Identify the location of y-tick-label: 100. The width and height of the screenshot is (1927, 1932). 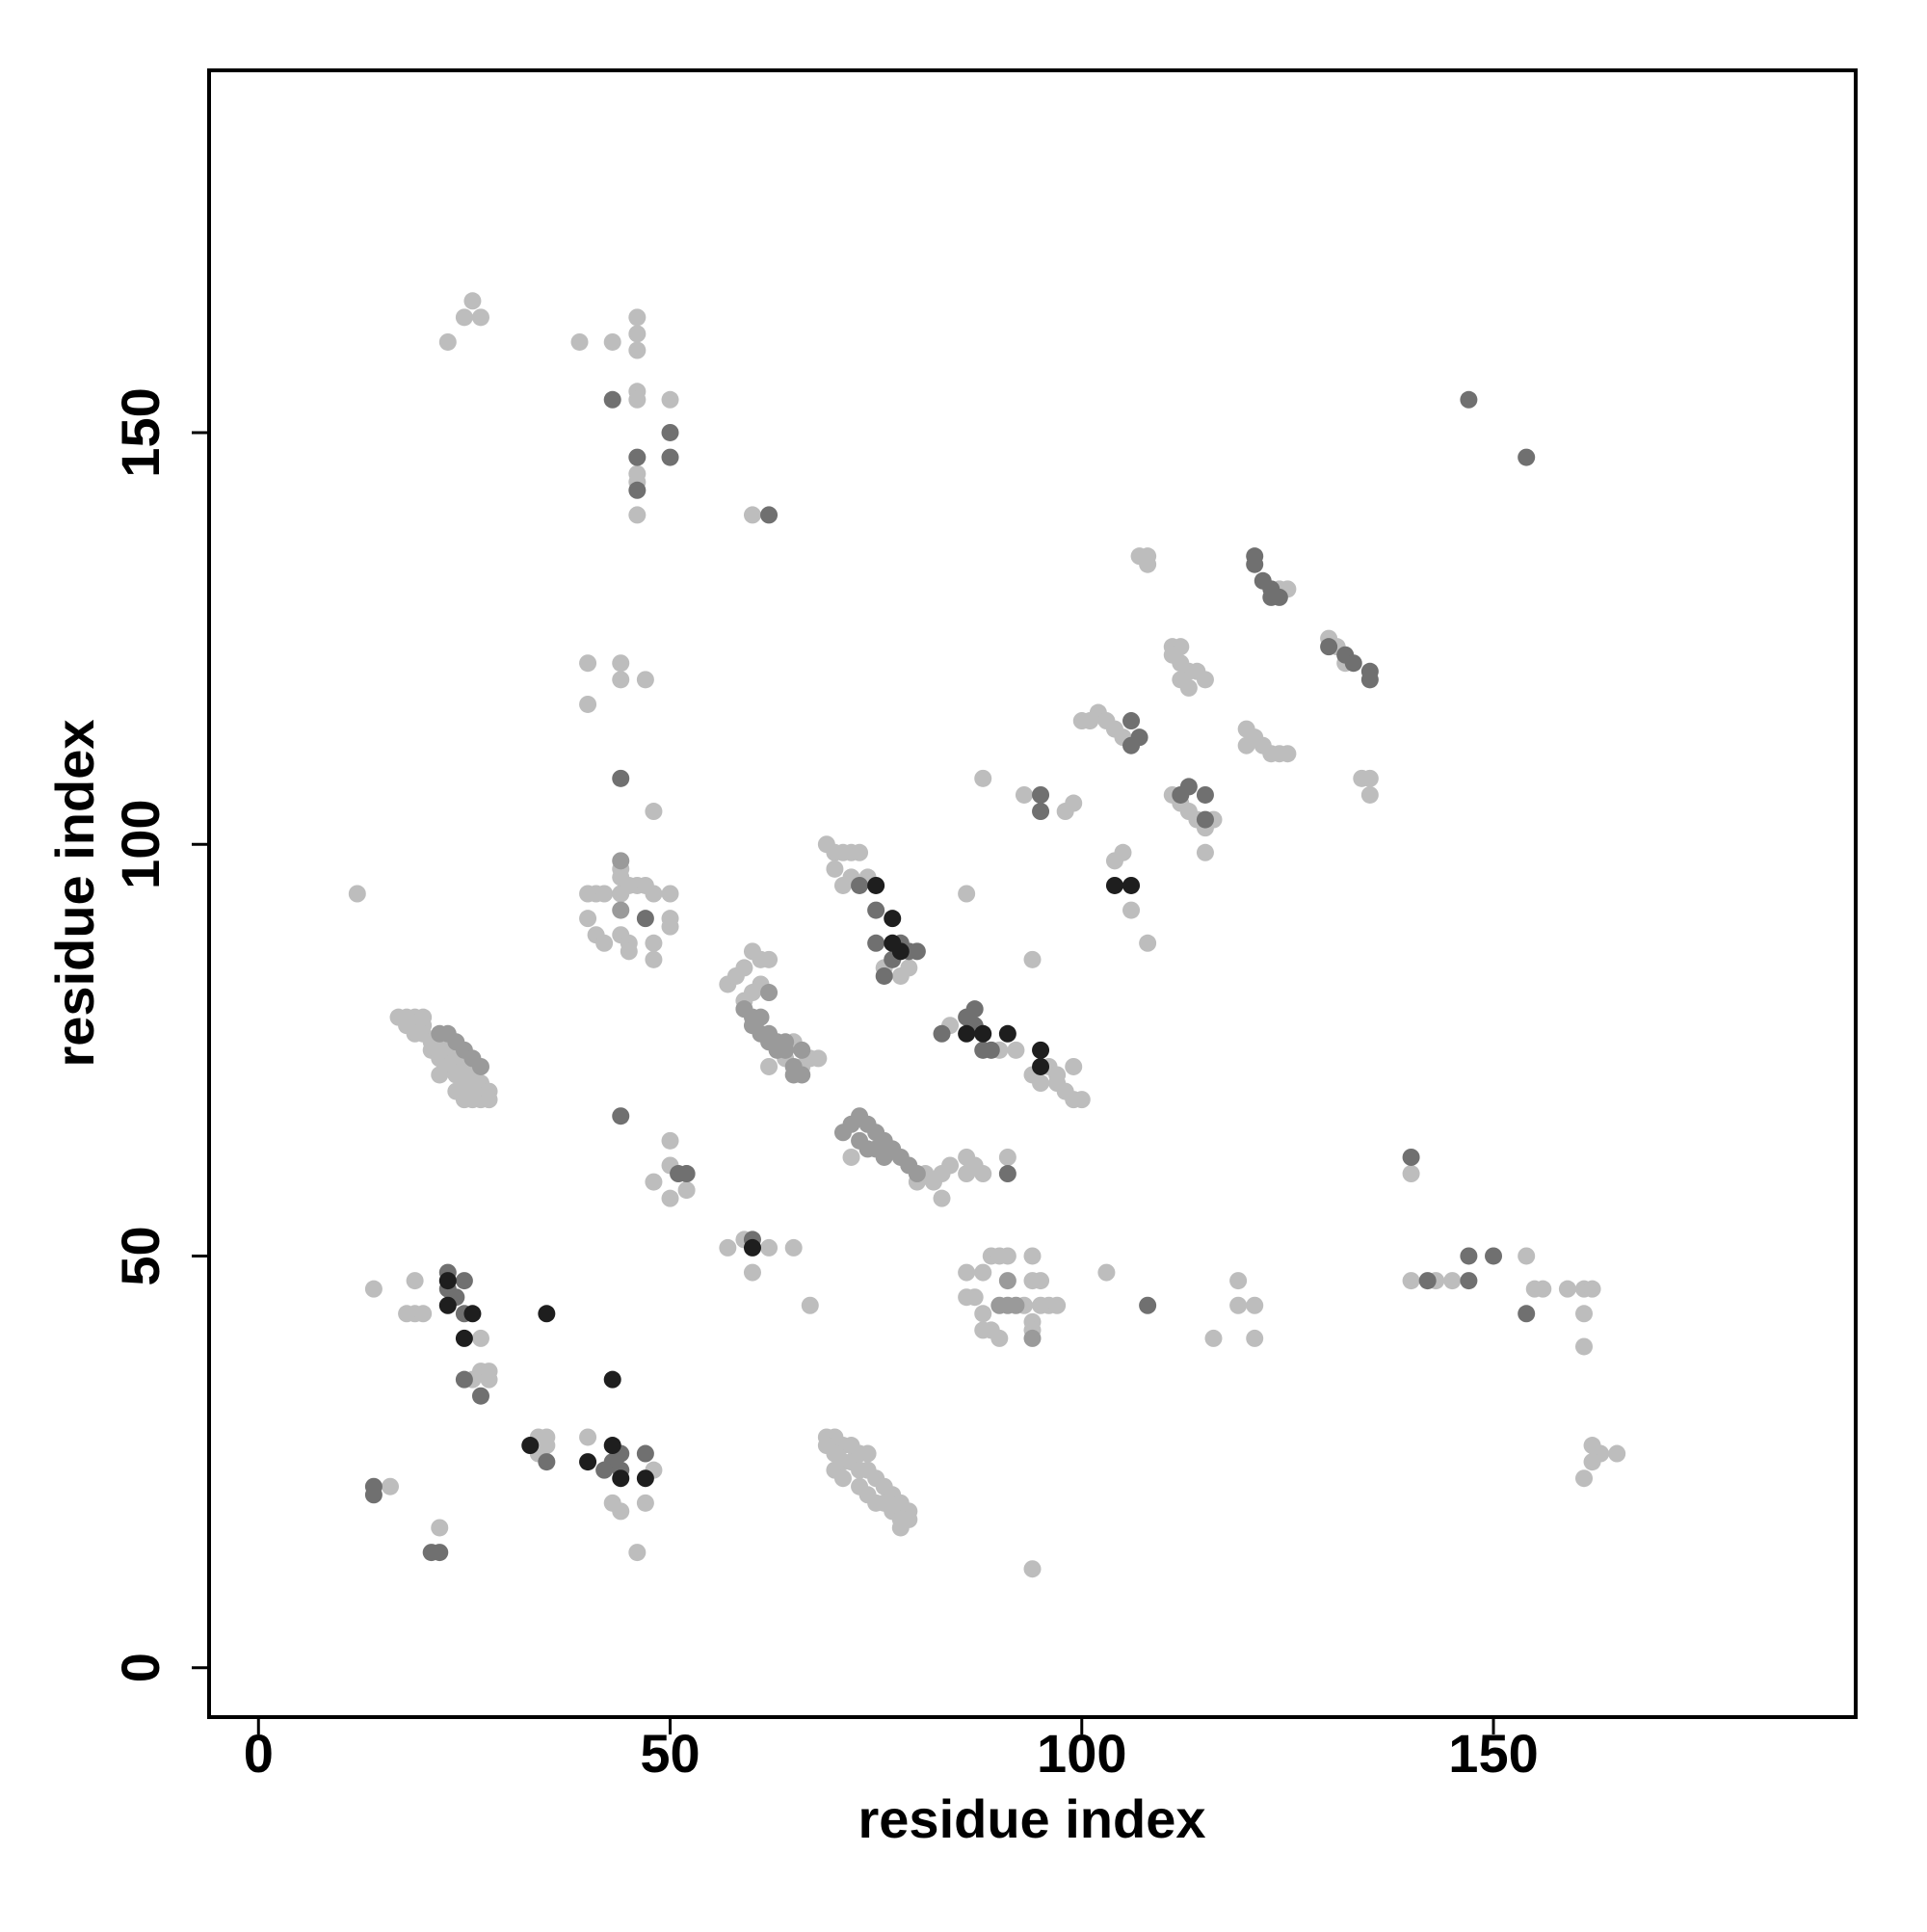
(140, 844).